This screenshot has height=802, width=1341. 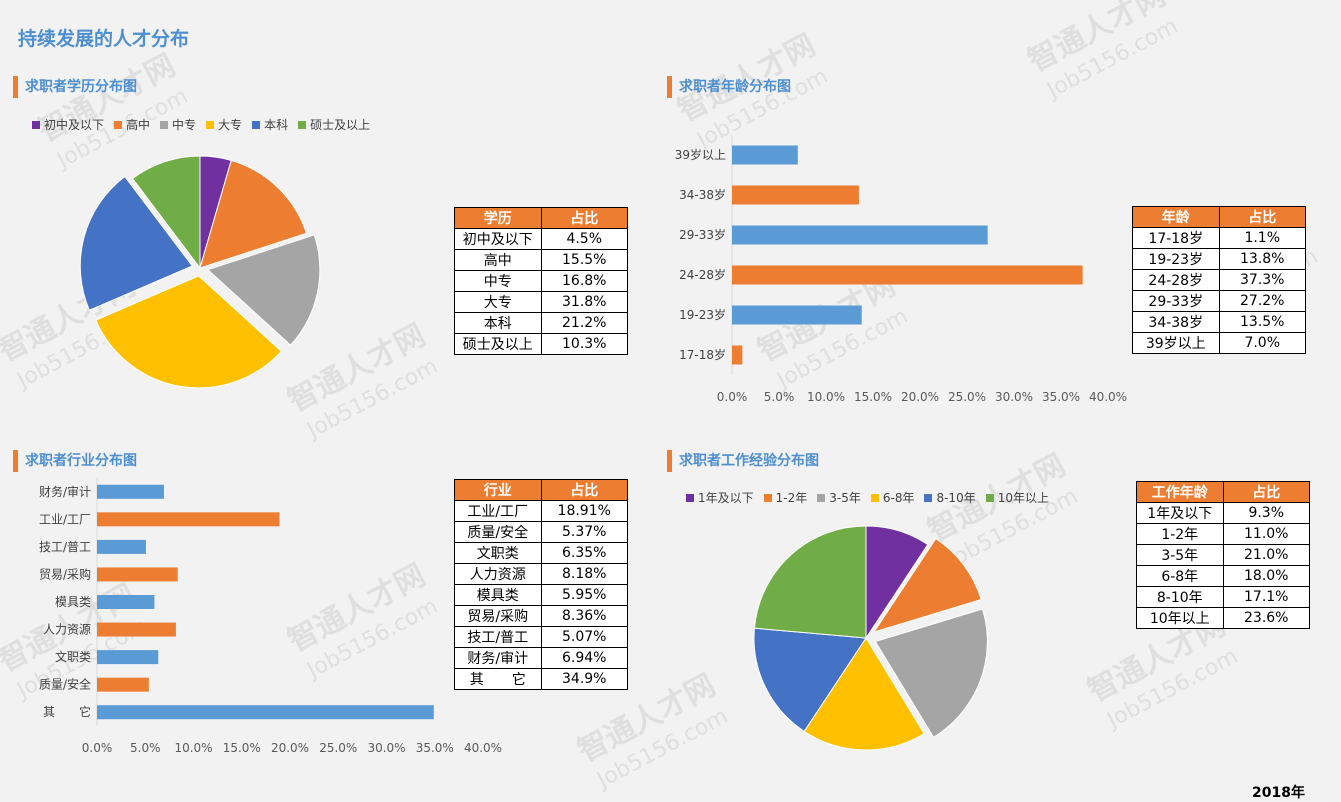 What do you see at coordinates (1180, 618) in the screenshot?
I see `table-cell-label: 10年以上` at bounding box center [1180, 618].